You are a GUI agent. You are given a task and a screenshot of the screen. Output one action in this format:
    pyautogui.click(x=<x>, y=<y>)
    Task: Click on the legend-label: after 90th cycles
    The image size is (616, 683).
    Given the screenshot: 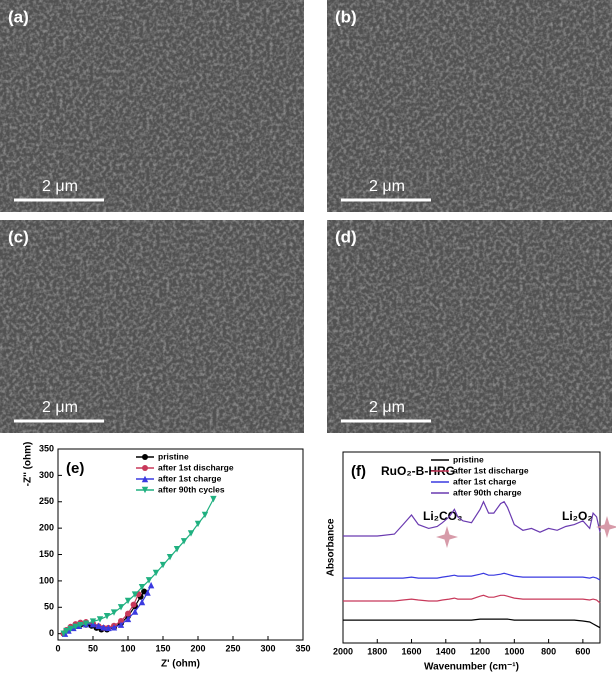 What is the action you would take?
    pyautogui.click(x=191, y=489)
    